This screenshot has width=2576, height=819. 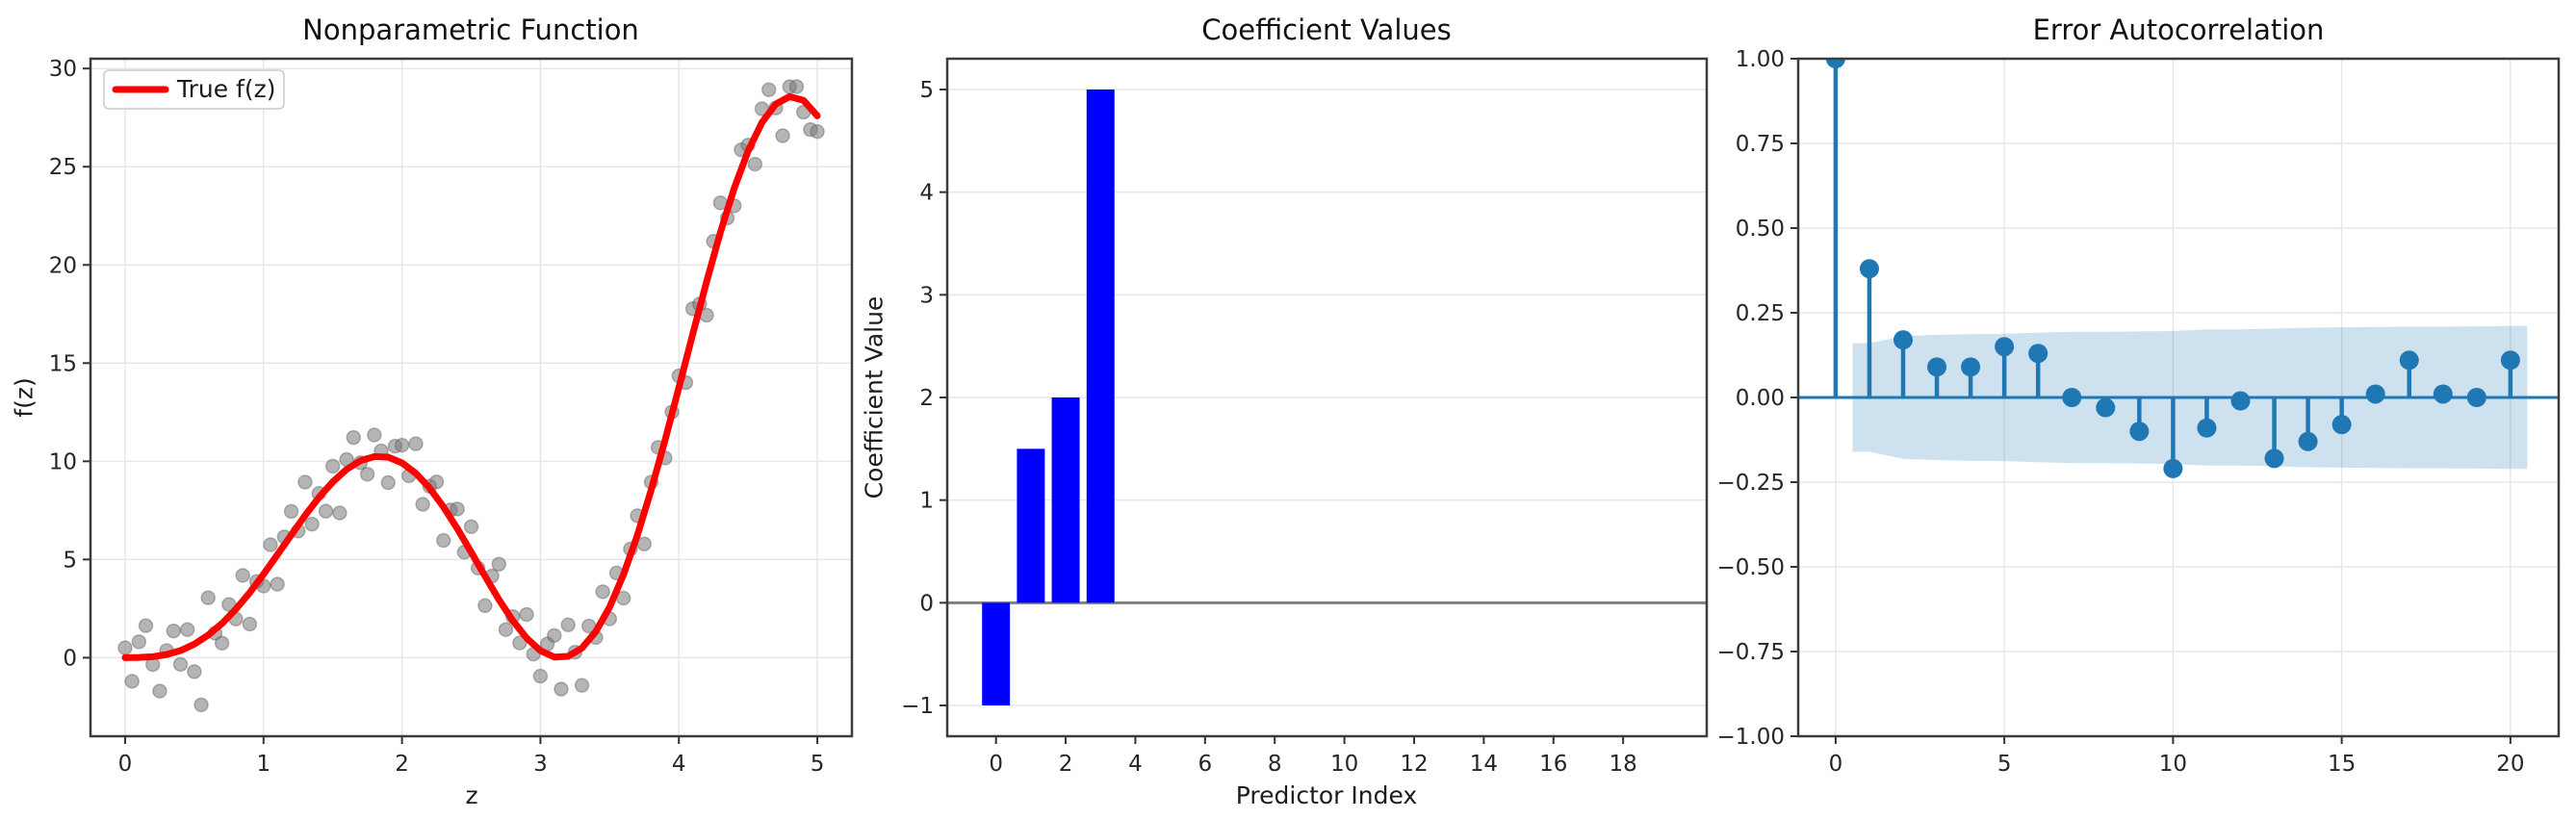 I want to click on panel2-title: Coefficient Values, so click(x=1326, y=30).